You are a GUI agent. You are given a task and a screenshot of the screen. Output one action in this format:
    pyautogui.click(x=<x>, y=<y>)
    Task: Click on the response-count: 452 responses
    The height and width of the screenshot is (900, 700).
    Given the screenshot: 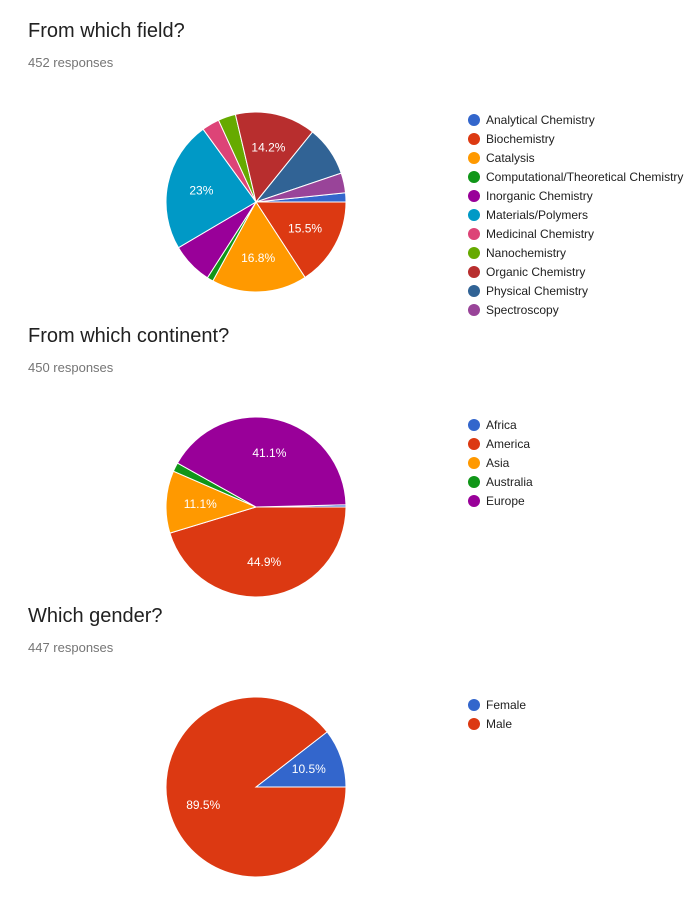 What is the action you would take?
    pyautogui.click(x=71, y=62)
    